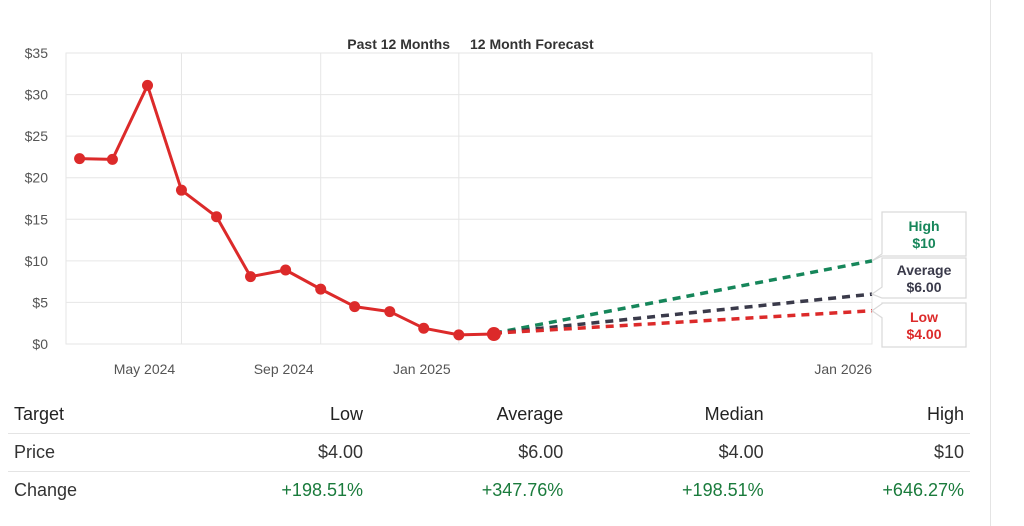 The width and height of the screenshot is (1024, 526). Describe the element at coordinates (924, 317) in the screenshot. I see `target-flag-title: Low` at that location.